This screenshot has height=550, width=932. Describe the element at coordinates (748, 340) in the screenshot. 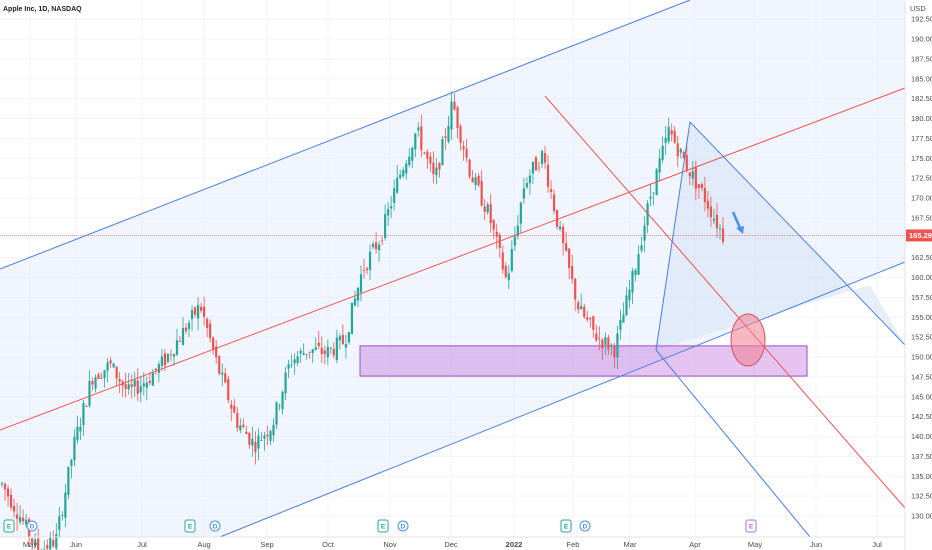

I see `target-ellipse` at that location.